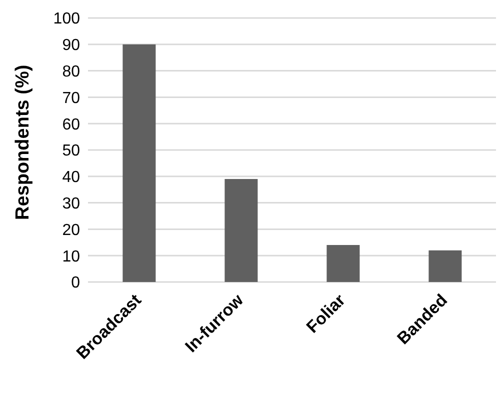  Describe the element at coordinates (71, 177) in the screenshot. I see `y-tick-label: 40` at that location.